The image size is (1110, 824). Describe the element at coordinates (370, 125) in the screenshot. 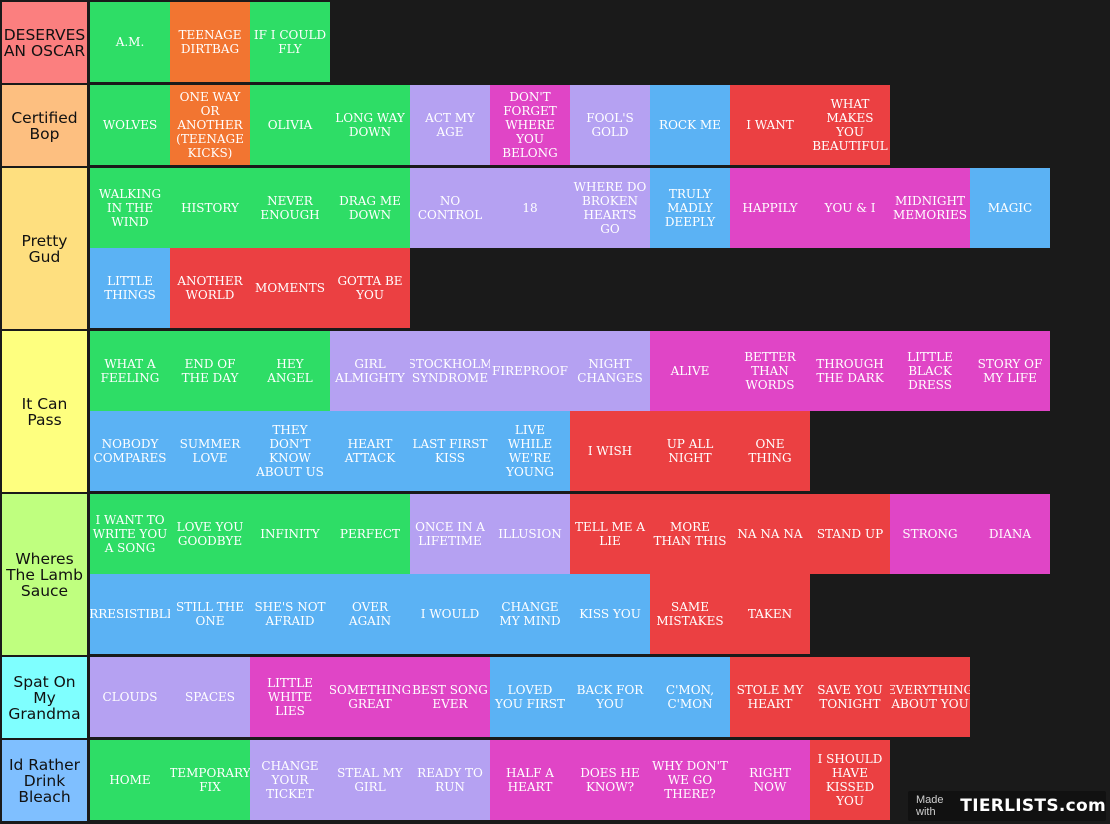

I see `tier-item: LONG WAY DOWN` at that location.